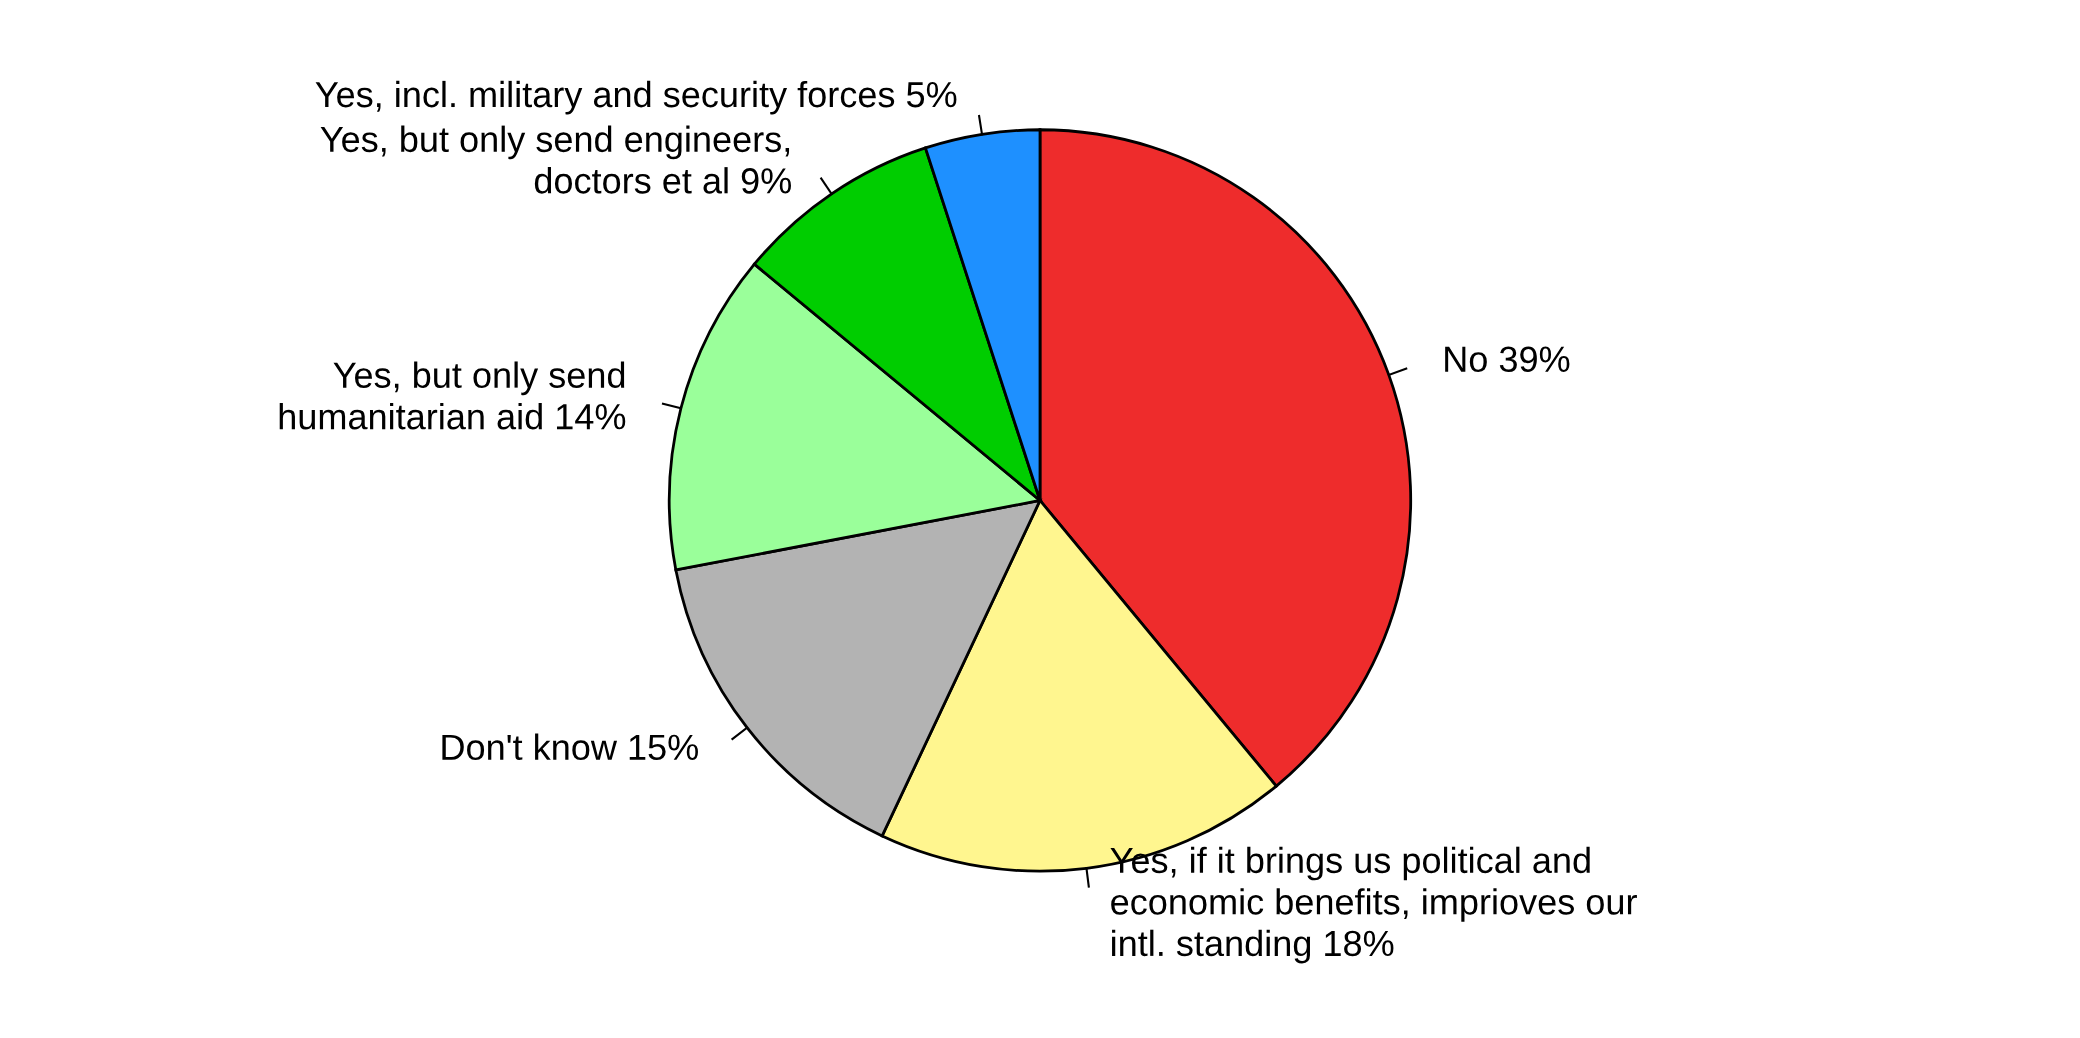 This screenshot has width=2080, height=1038. What do you see at coordinates (1373, 905) in the screenshot?
I see `slice-label: Yes, if it brings us political and economic benefits, imprioves our intl. standing 18%` at bounding box center [1373, 905].